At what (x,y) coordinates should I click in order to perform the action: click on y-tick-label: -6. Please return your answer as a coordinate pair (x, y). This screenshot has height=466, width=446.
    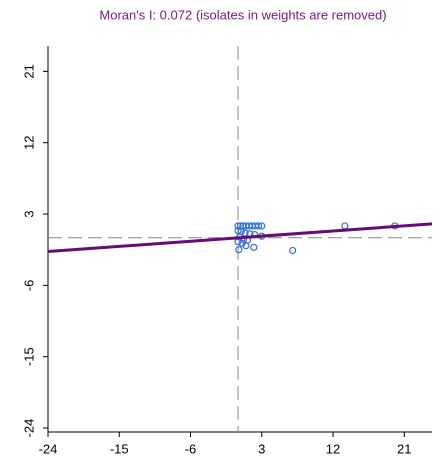
    Looking at the image, I should click on (28, 286).